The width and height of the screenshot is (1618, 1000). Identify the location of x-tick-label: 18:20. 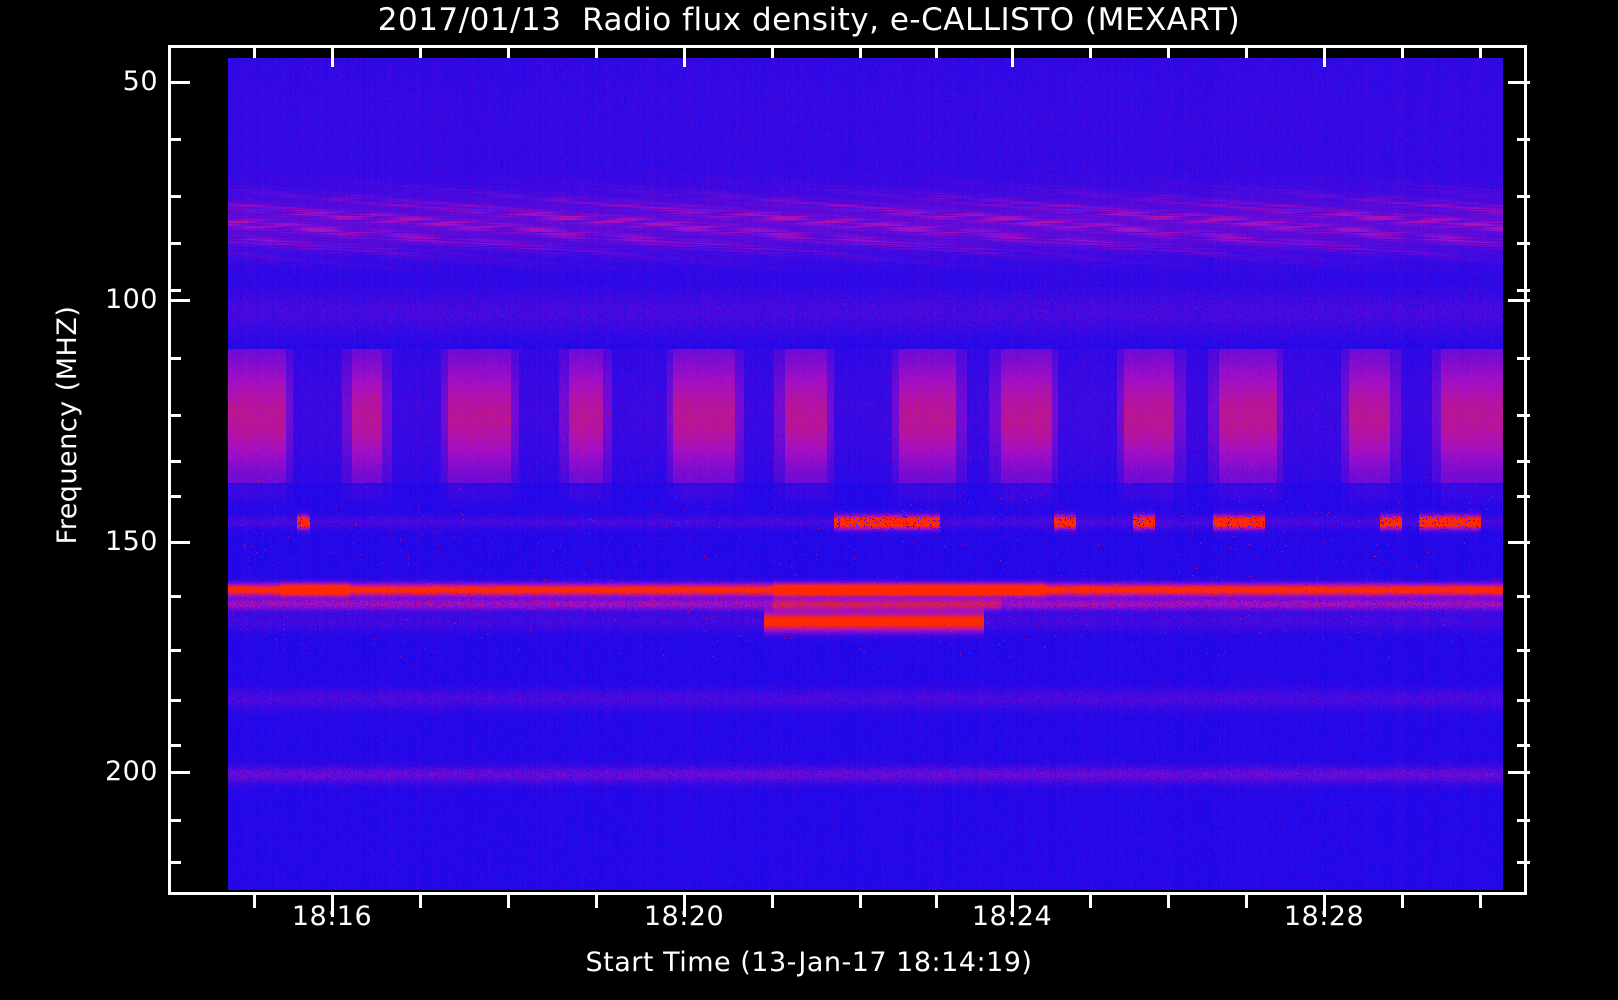
(684, 916).